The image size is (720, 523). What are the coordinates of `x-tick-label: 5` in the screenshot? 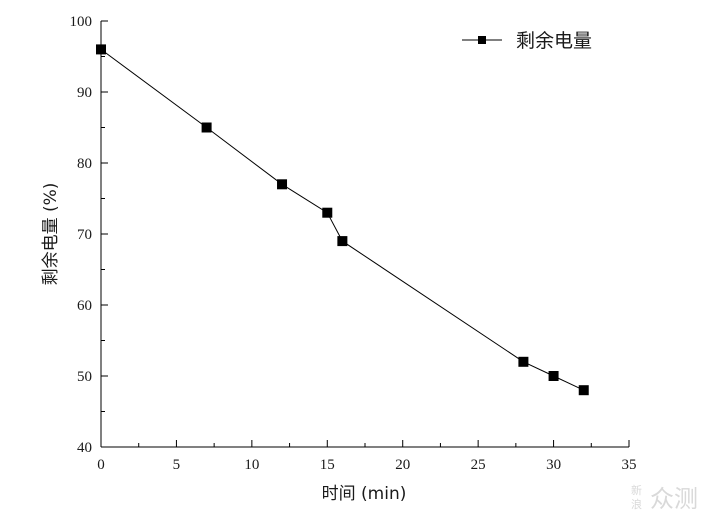 It's located at (177, 465).